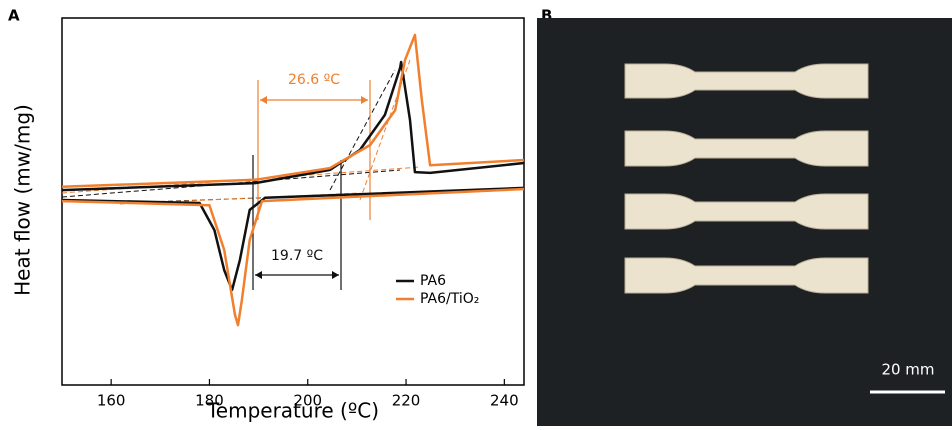  I want to click on x-tick-label: 180, so click(209, 401).